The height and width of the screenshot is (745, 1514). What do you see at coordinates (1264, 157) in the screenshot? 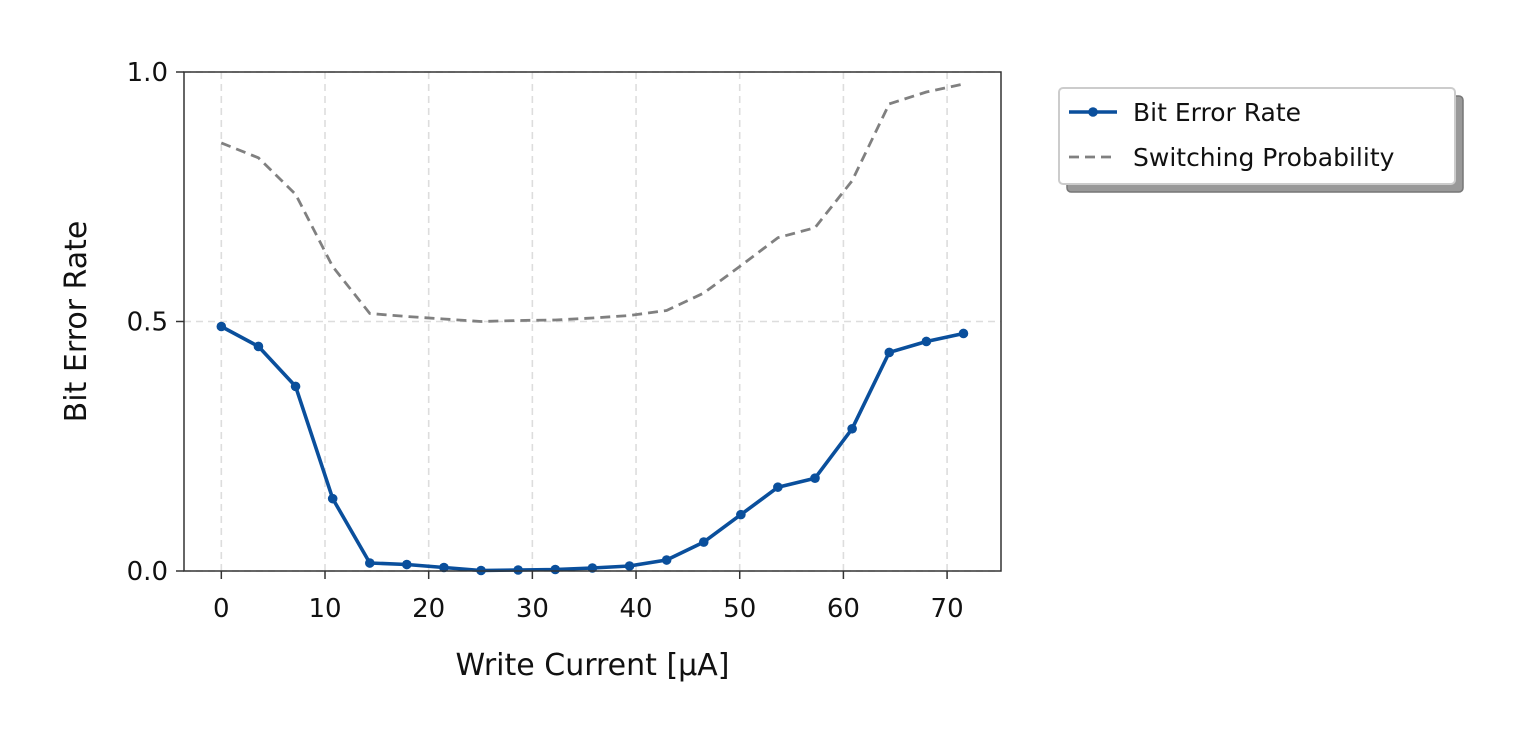
I see `legend-label-switching-probability: Switching Probability` at bounding box center [1264, 157].